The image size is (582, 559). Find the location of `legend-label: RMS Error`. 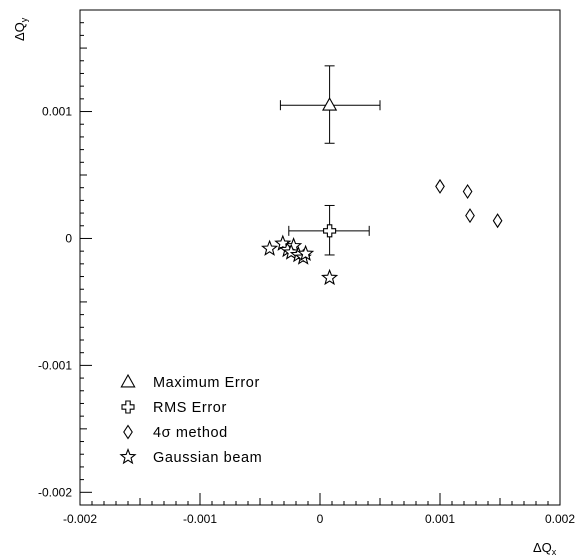

legend-label: RMS Error is located at coordinates (190, 408).